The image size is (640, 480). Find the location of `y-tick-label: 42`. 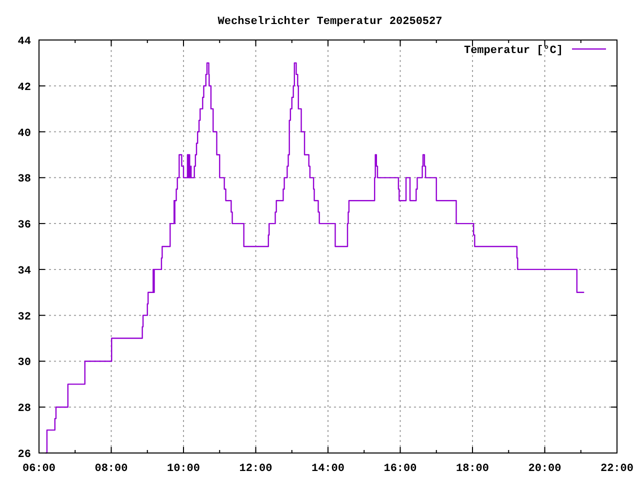

y-tick-label: 42 is located at coordinates (24, 88).